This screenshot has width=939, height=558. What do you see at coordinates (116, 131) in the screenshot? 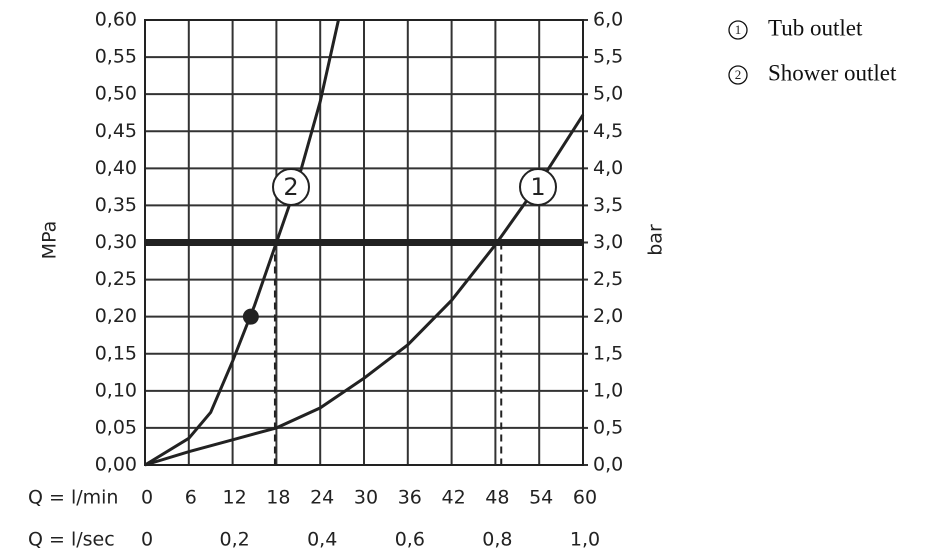
I see `y-tick-label: 0,45` at bounding box center [116, 131].